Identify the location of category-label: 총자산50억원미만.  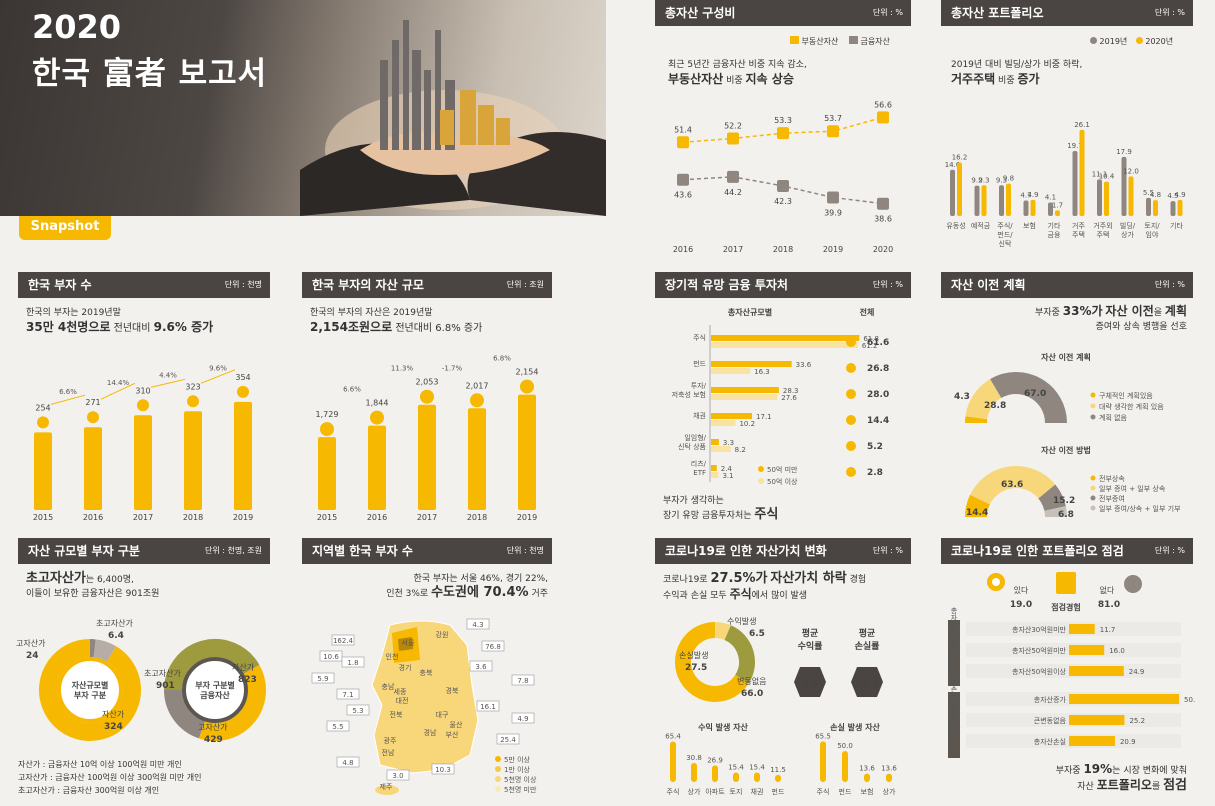
(1039, 650).